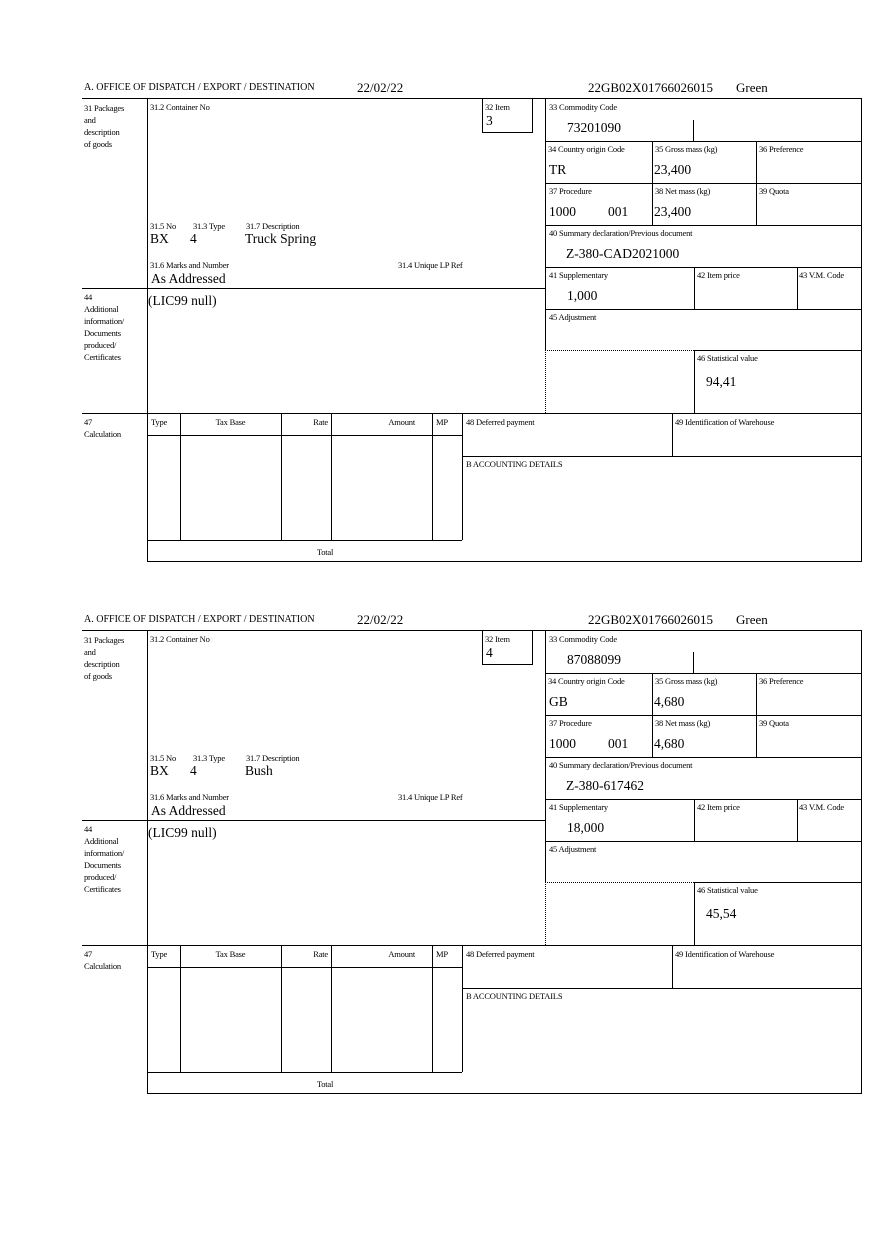 Image resolution: width=882 pixels, height=1250 pixels. What do you see at coordinates (102, 132) in the screenshot?
I see `box31-label: description` at bounding box center [102, 132].